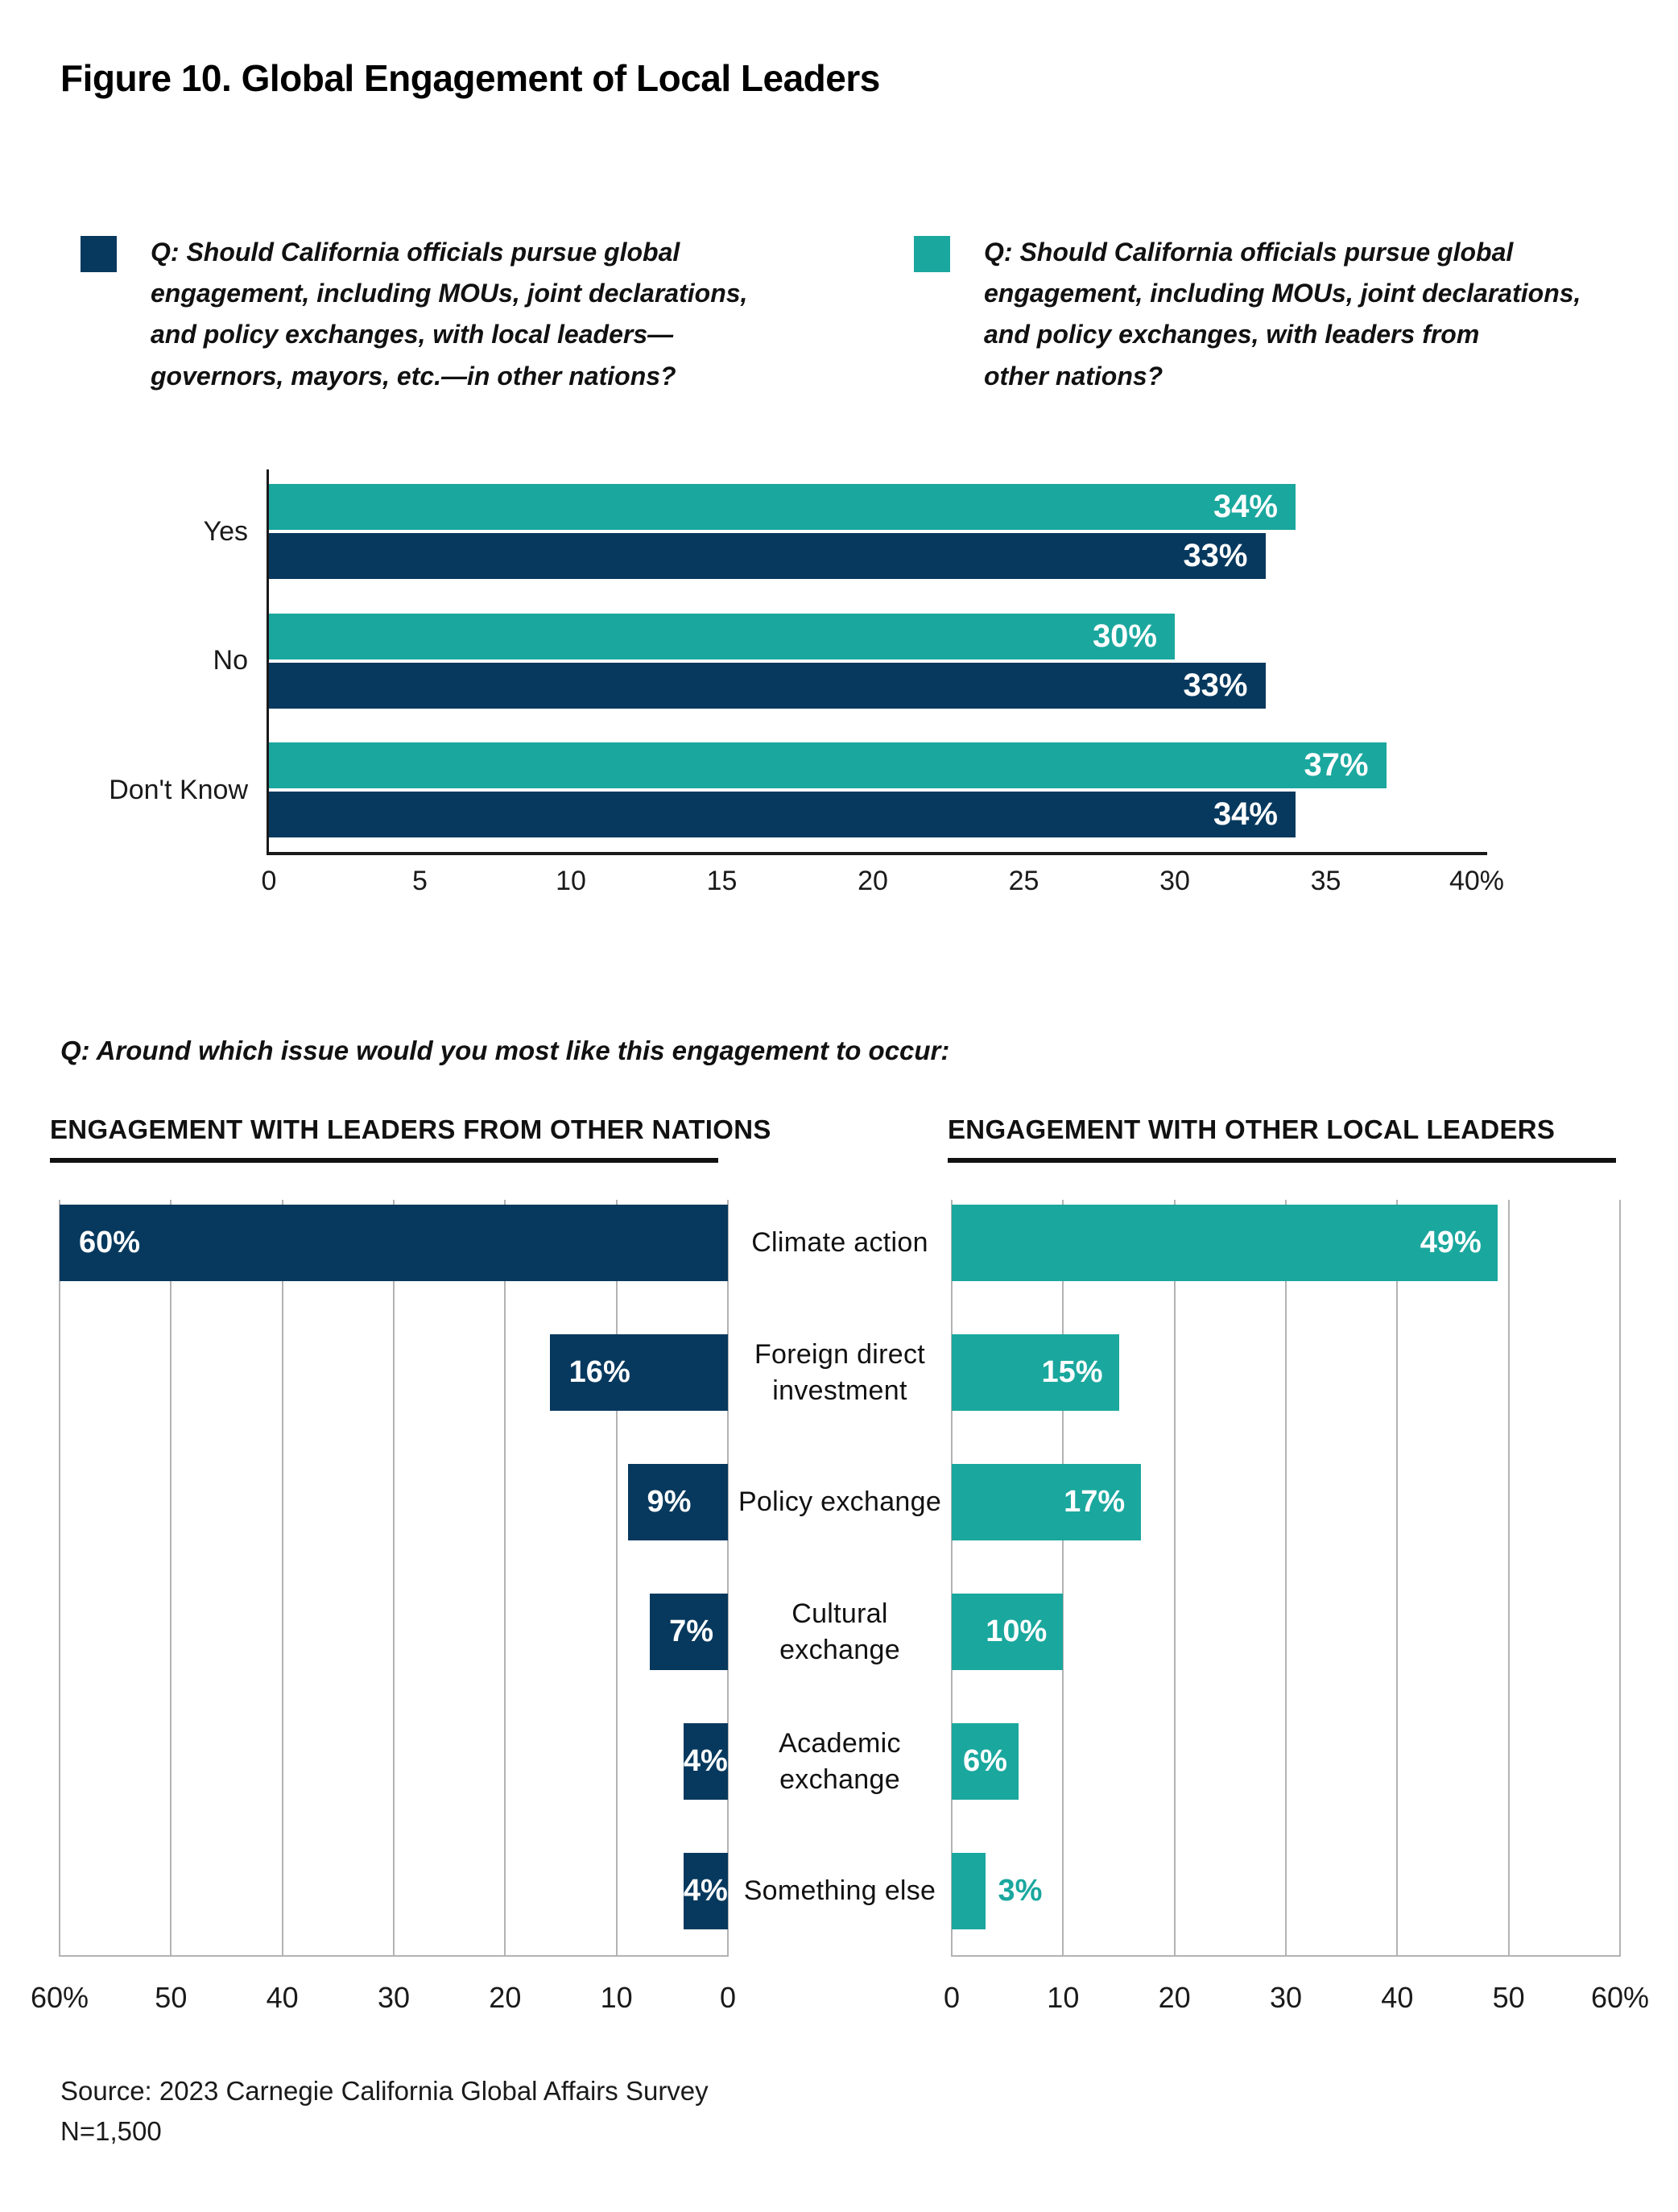 This screenshot has height=2212, width=1678. Describe the element at coordinates (691, 1631) in the screenshot. I see `bar-value-label: 7%` at that location.